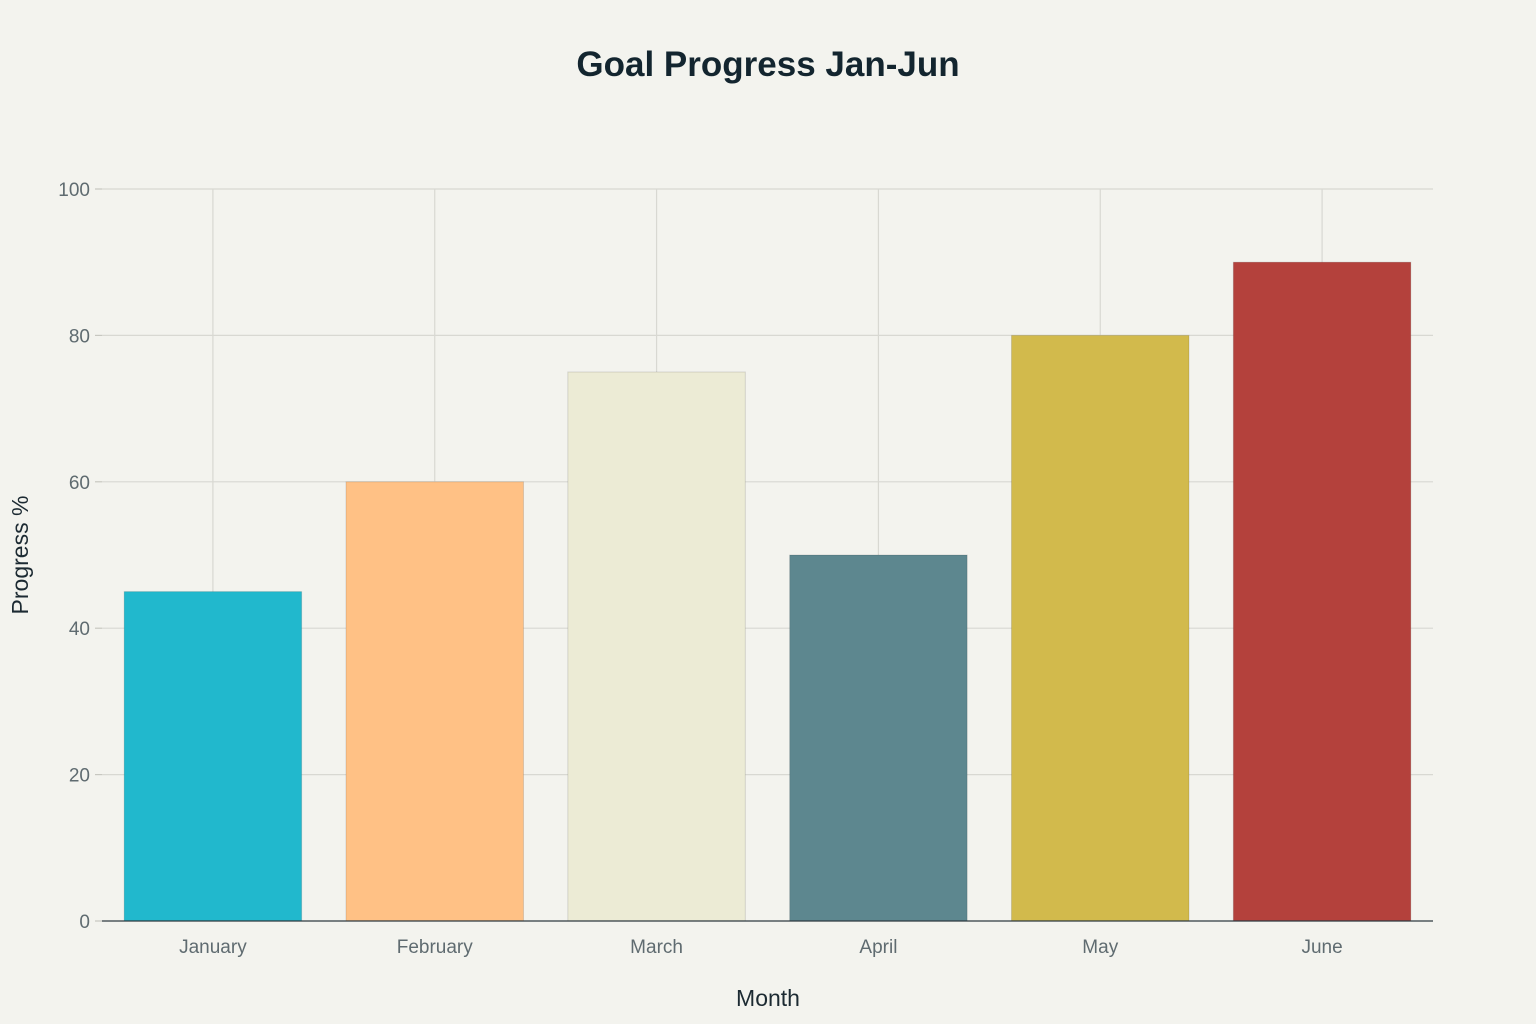 This screenshot has height=1024, width=1536. I want to click on y-axis-title: Progress %, so click(20, 555).